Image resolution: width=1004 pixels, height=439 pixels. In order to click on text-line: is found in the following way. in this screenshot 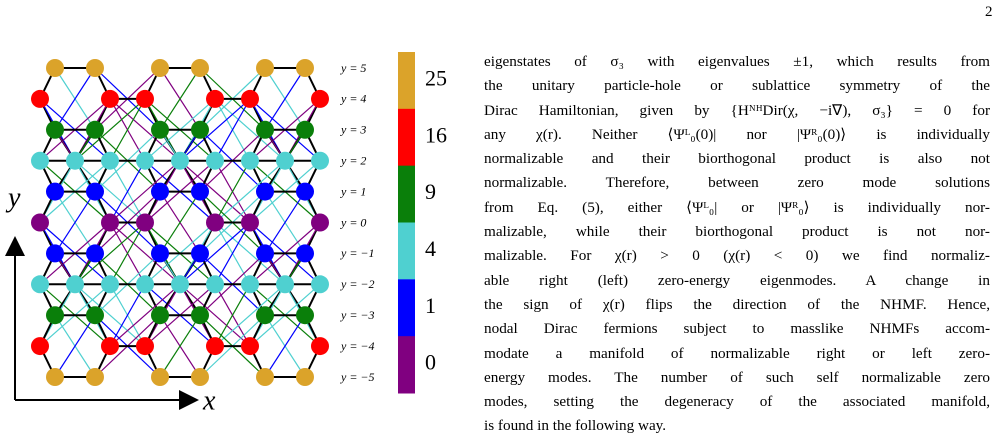, I will do `click(575, 426)`.